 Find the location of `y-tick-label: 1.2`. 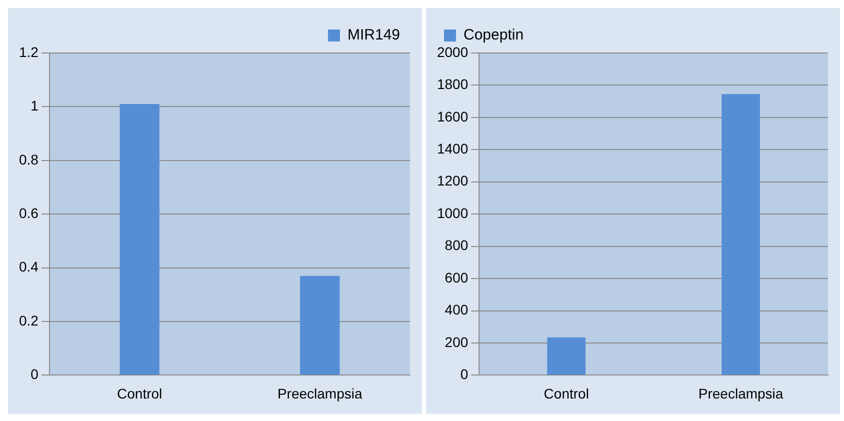

y-tick-label: 1.2 is located at coordinates (28, 52).